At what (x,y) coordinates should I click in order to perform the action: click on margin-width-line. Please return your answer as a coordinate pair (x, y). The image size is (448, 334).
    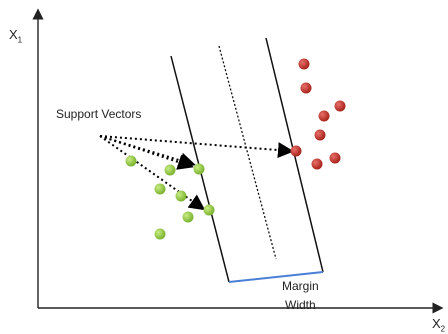
    Looking at the image, I should click on (276, 277).